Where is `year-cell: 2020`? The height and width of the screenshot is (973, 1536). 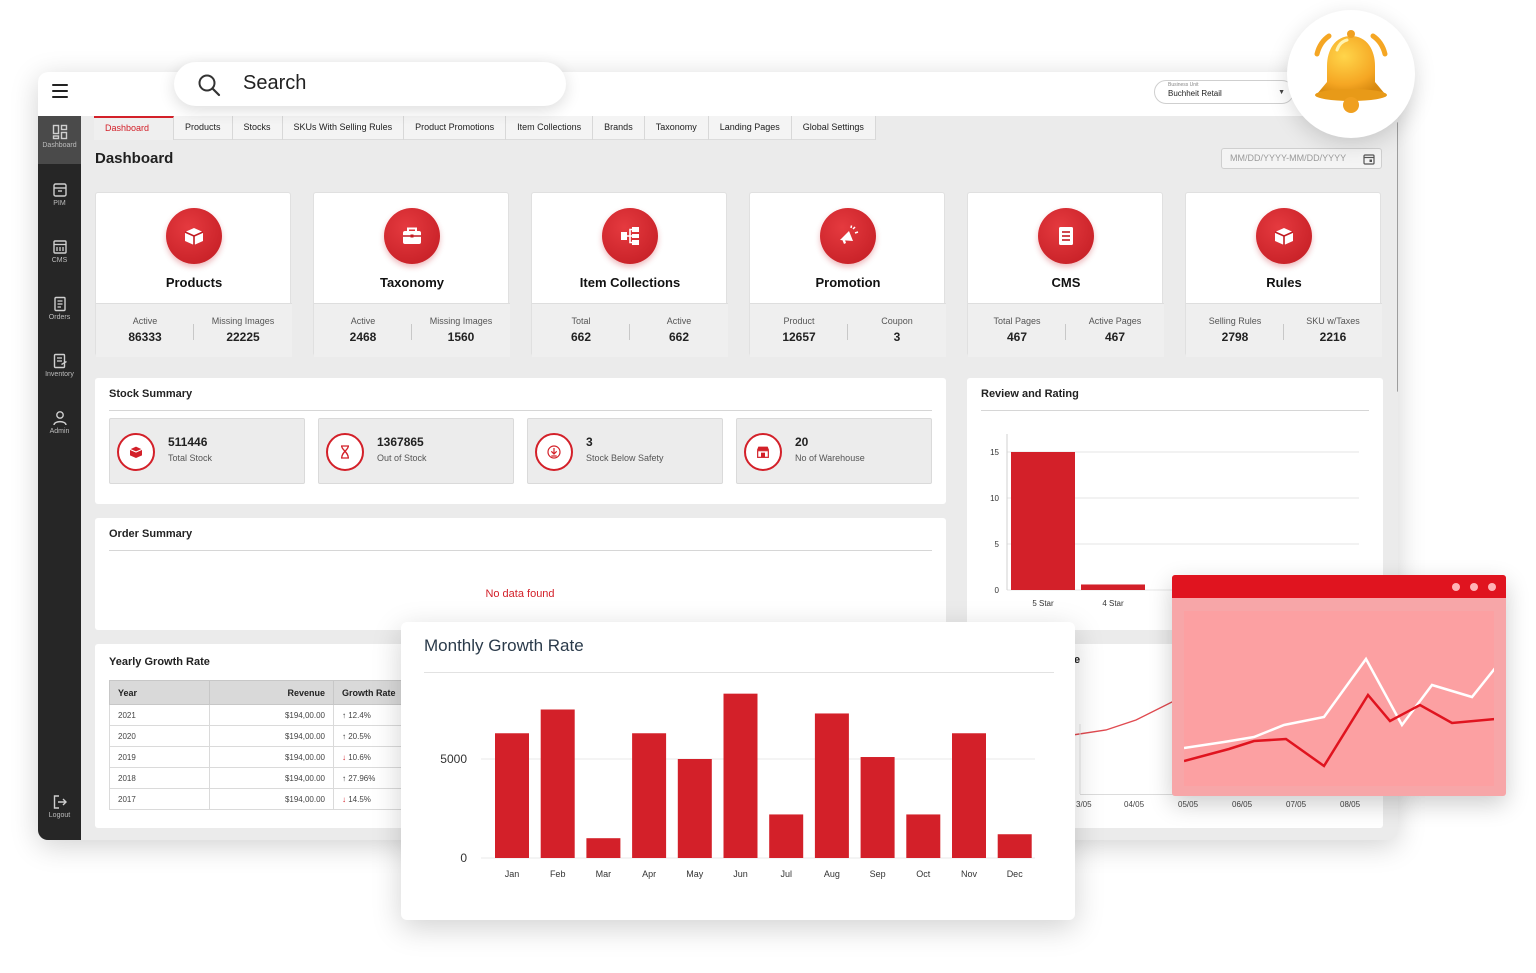 year-cell: 2020 is located at coordinates (159, 736).